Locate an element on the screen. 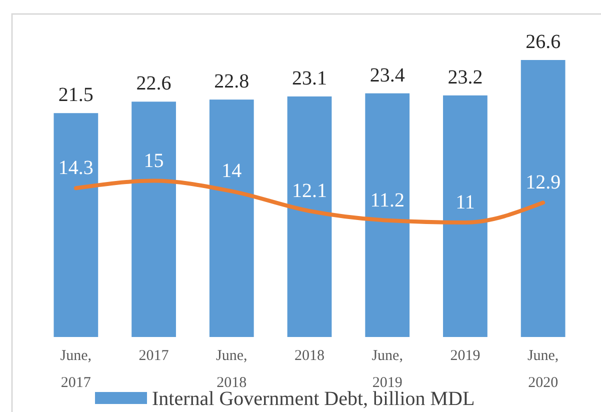 The height and width of the screenshot is (412, 601). x-tick-label: 2019 is located at coordinates (465, 356).